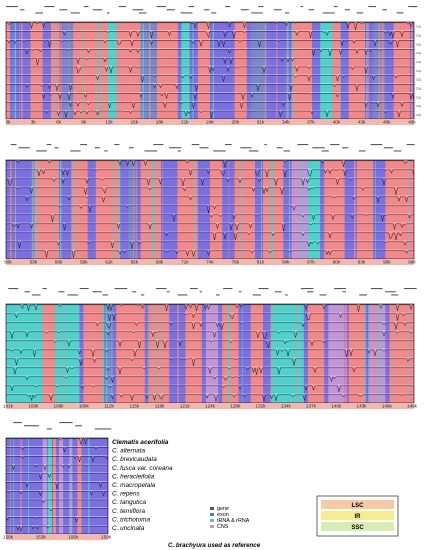  Describe the element at coordinates (142, 468) in the screenshot. I see `species-name: C. fusca var. coreana` at that location.